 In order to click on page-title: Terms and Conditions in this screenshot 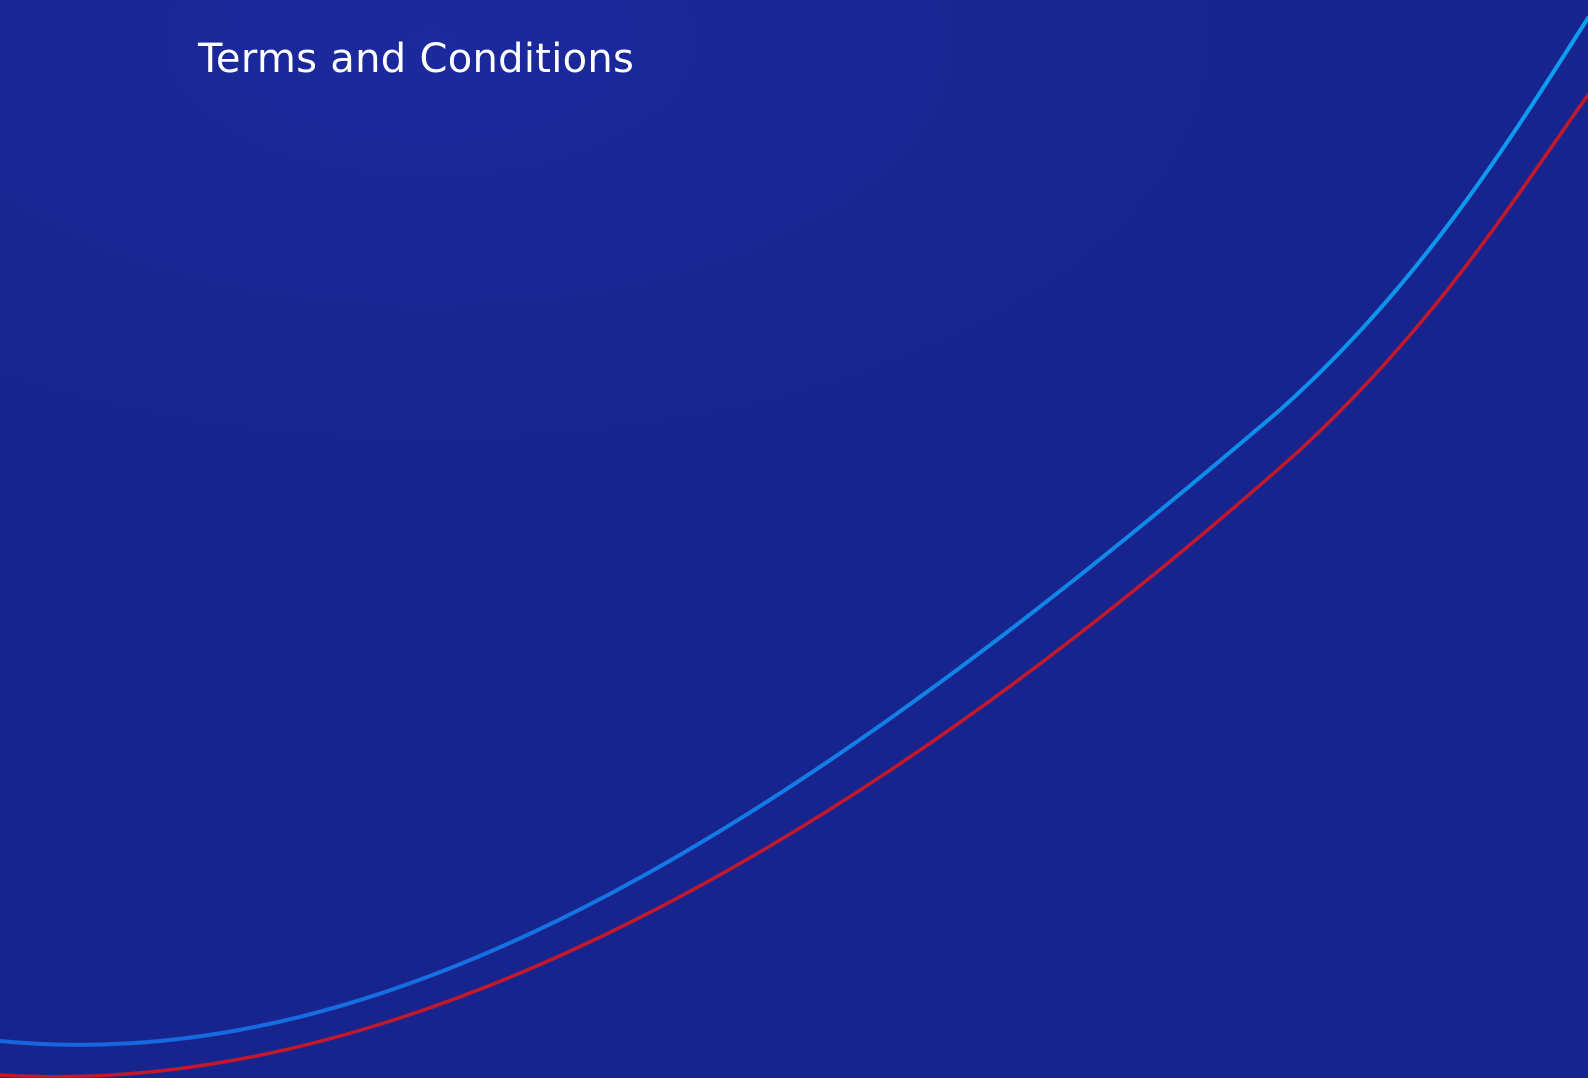, I will do `click(416, 59)`.